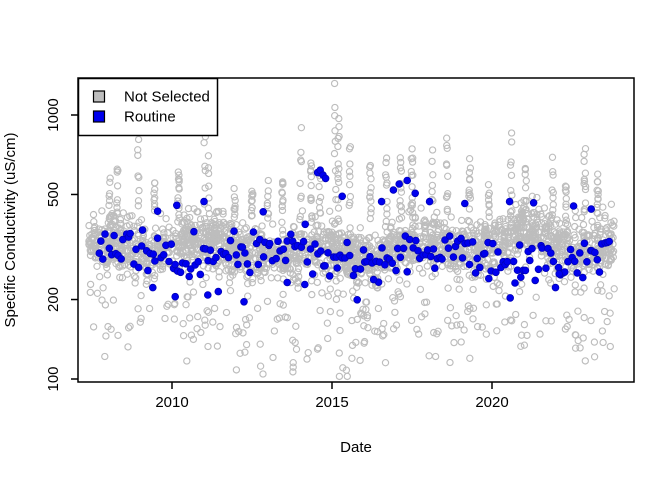  What do you see at coordinates (99, 116) in the screenshot?
I see `legend-swatch-routine` at bounding box center [99, 116].